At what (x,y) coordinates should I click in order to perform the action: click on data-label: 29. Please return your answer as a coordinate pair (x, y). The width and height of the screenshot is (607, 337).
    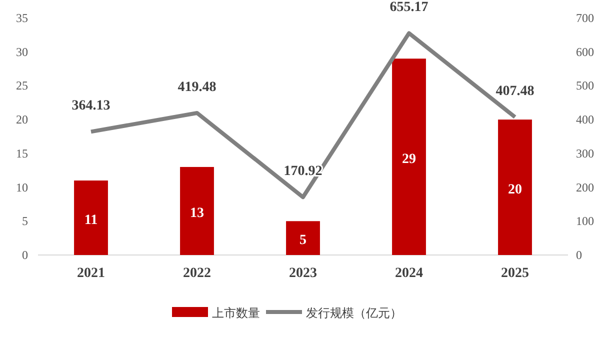
    Looking at the image, I should click on (409, 159).